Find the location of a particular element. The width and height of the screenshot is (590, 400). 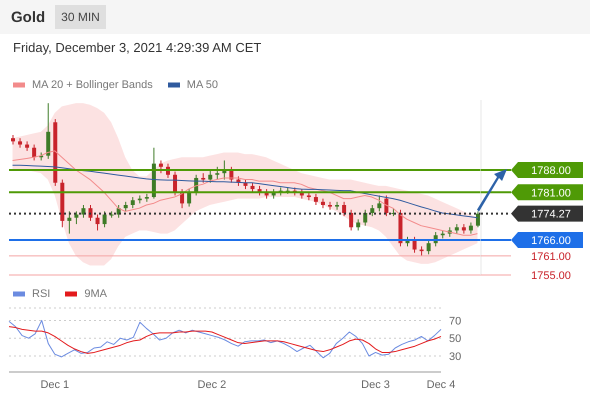

y-tick-label: 30 is located at coordinates (455, 356).